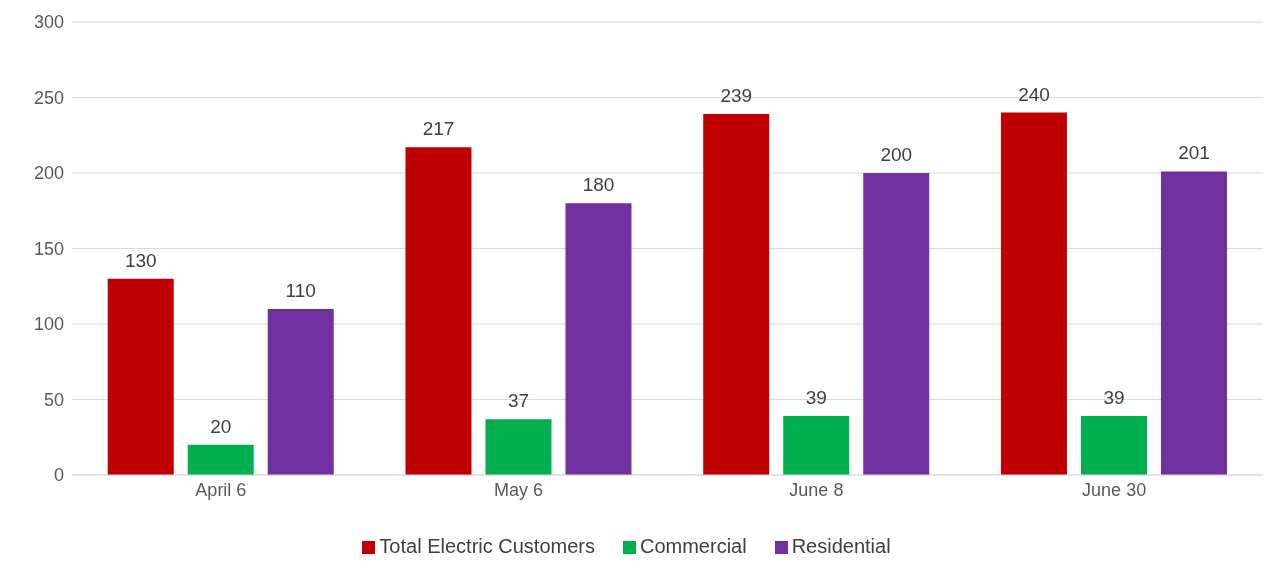 The image size is (1281, 576). Describe the element at coordinates (58, 475) in the screenshot. I see `y-tick-label: 0` at that location.